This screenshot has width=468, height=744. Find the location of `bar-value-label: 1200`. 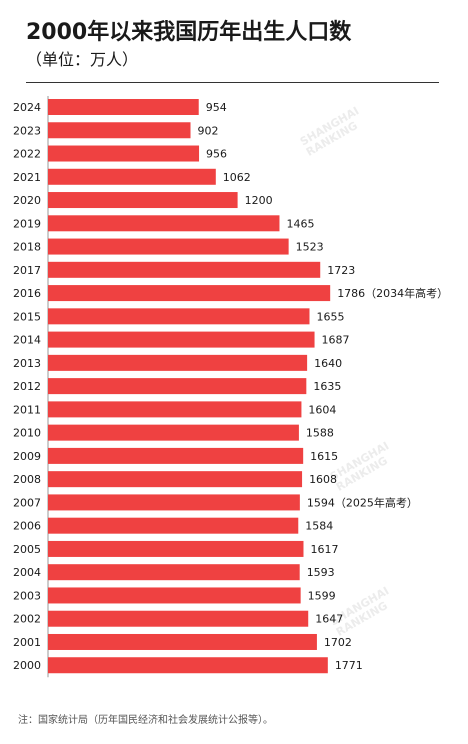

bar-value-label: 1200 is located at coordinates (259, 200).